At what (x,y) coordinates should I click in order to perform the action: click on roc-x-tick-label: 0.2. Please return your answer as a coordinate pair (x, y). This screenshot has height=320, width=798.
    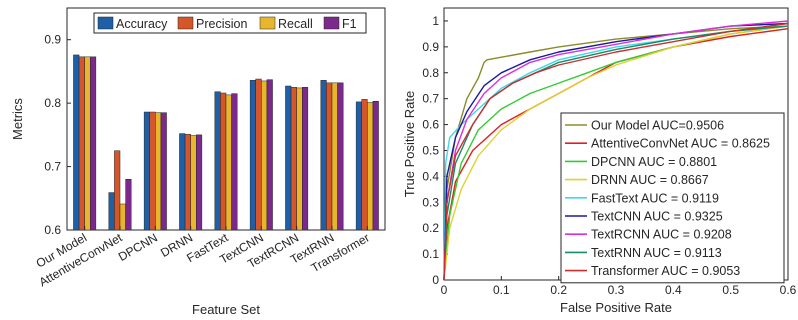
    Looking at the image, I should click on (558, 290).